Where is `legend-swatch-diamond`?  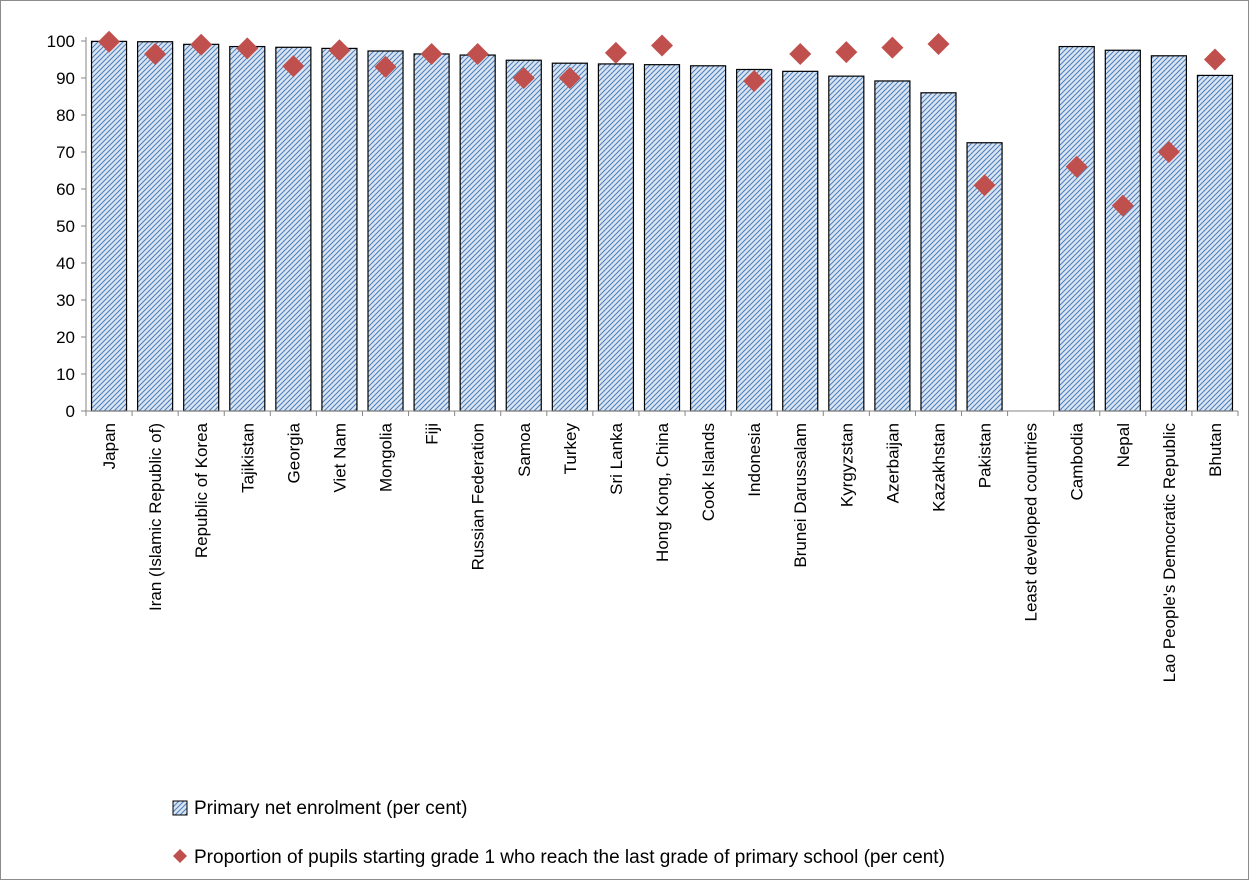
legend-swatch-diamond is located at coordinates (180, 856).